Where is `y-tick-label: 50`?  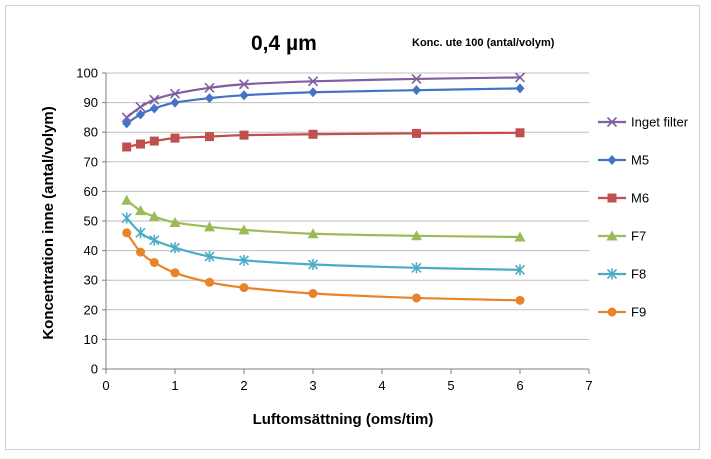
y-tick-label: 50 is located at coordinates (91, 221).